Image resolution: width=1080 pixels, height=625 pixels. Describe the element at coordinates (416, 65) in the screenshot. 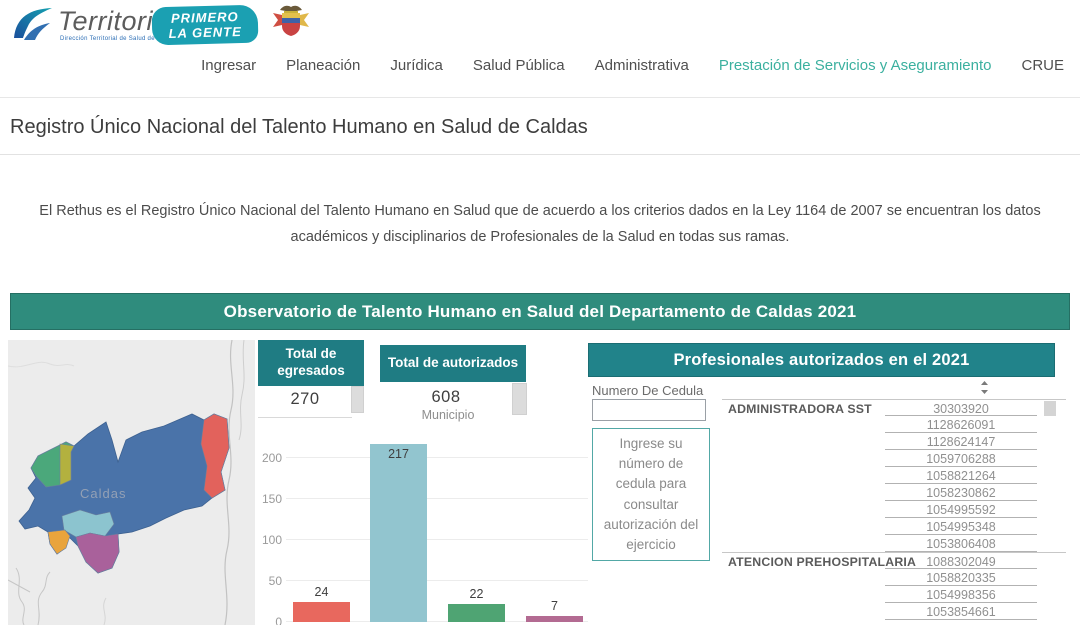

I see `nav-item-juridica: Jurídica` at that location.